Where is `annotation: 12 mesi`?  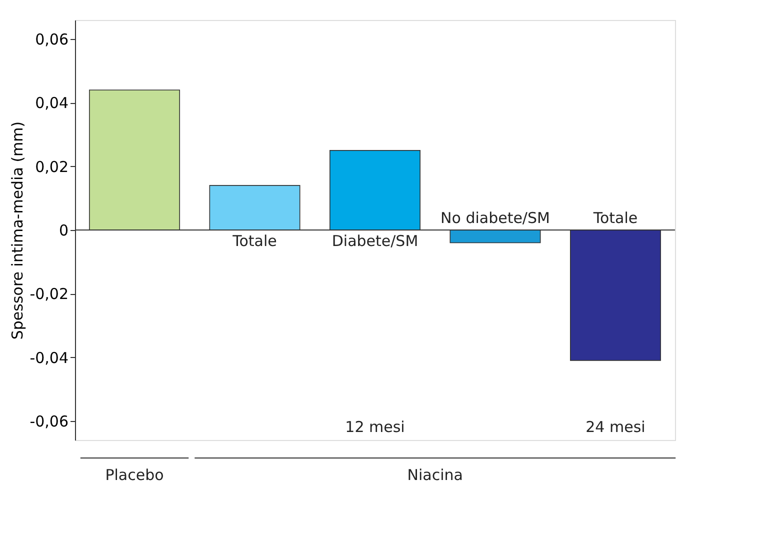
annotation: 12 mesi is located at coordinates (375, 427).